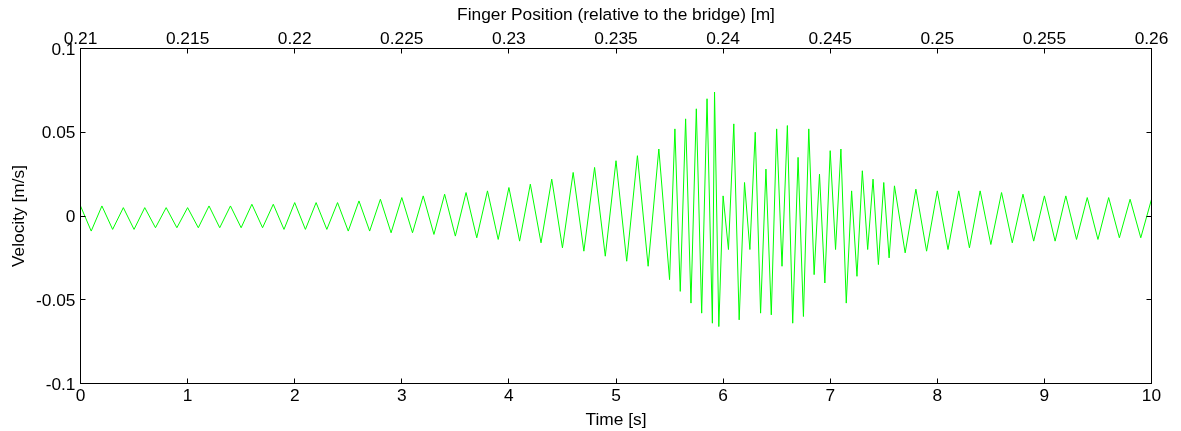  I want to click on x2-axis-title: Finger Position (relative to the bridge) [m], so click(616, 13).